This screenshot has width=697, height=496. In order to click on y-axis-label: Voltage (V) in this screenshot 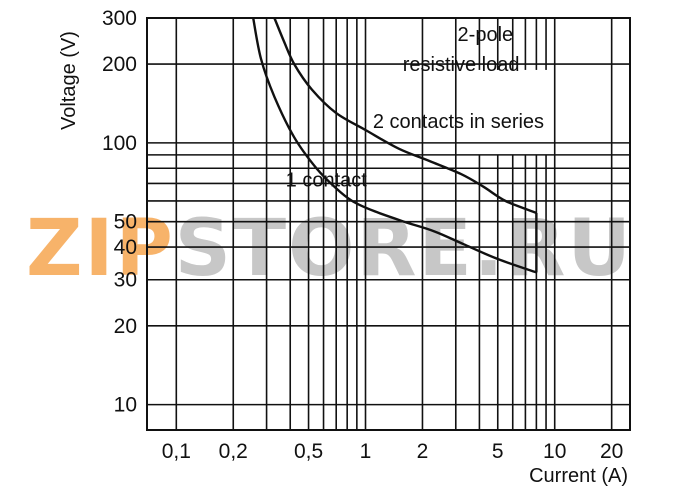, I will do `click(69, 80)`.